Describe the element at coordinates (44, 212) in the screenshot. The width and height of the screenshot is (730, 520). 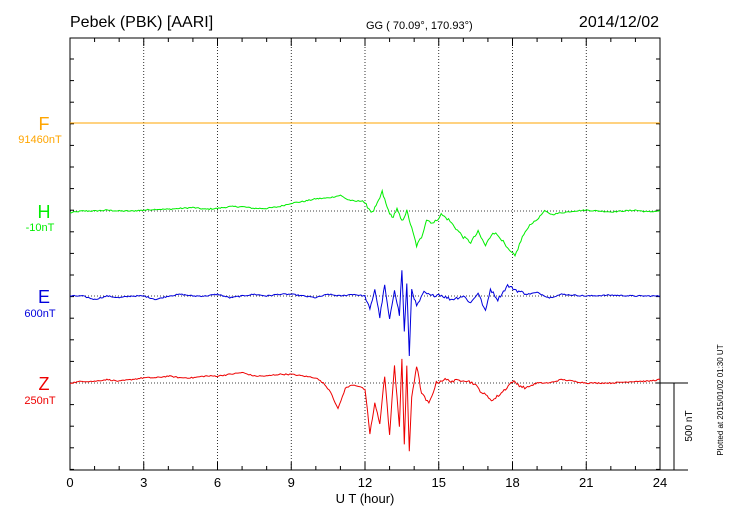
I see `series-name-h: H` at that location.